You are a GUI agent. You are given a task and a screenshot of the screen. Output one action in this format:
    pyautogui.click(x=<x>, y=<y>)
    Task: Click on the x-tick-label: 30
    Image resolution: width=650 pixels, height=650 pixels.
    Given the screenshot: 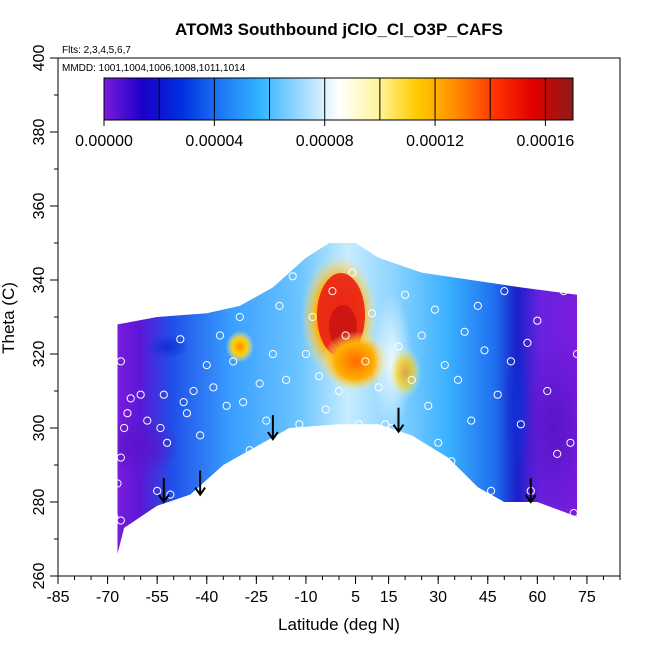 What is the action you would take?
    pyautogui.click(x=438, y=597)
    